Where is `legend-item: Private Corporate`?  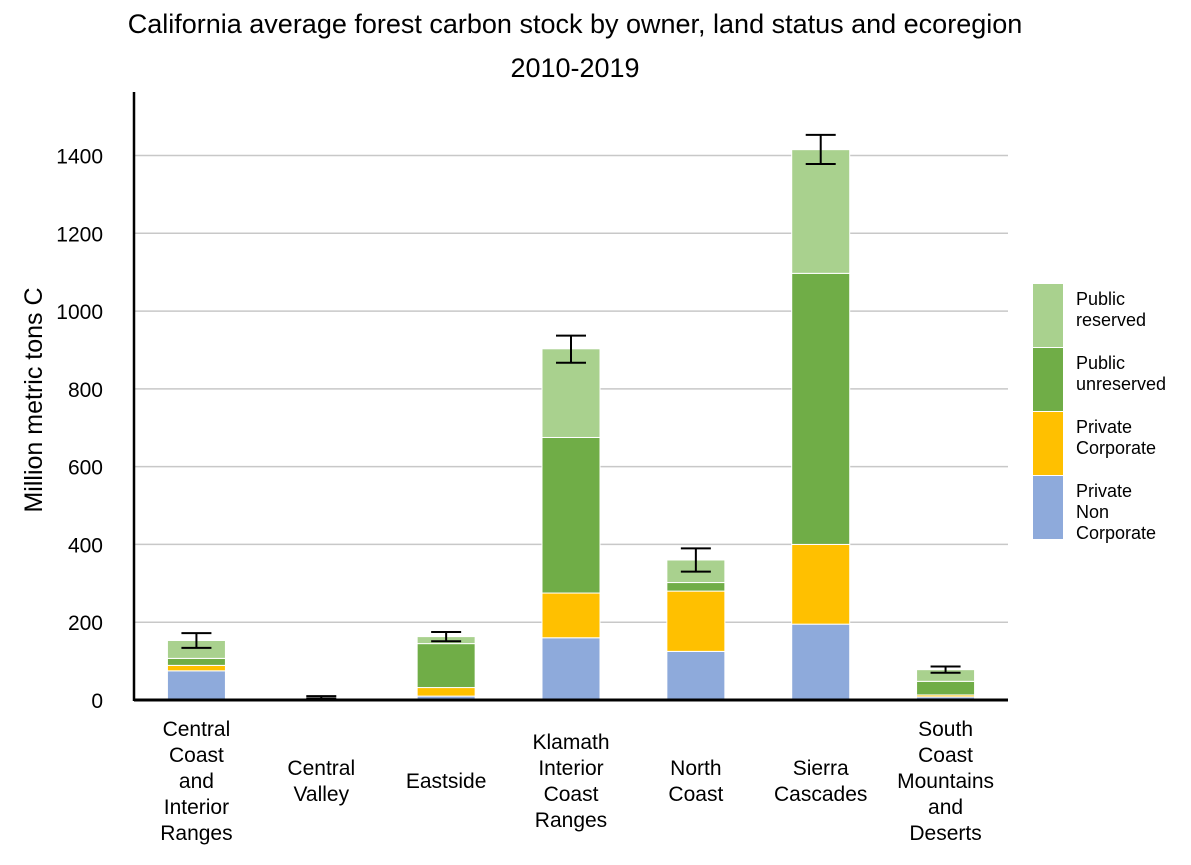 legend-item: Private Corporate is located at coordinates (1094, 443).